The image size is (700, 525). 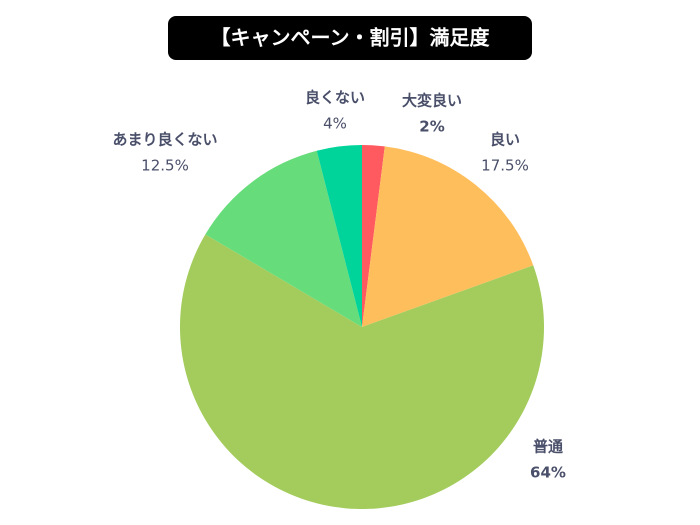 I want to click on slice-value: 2%, so click(x=431, y=127).